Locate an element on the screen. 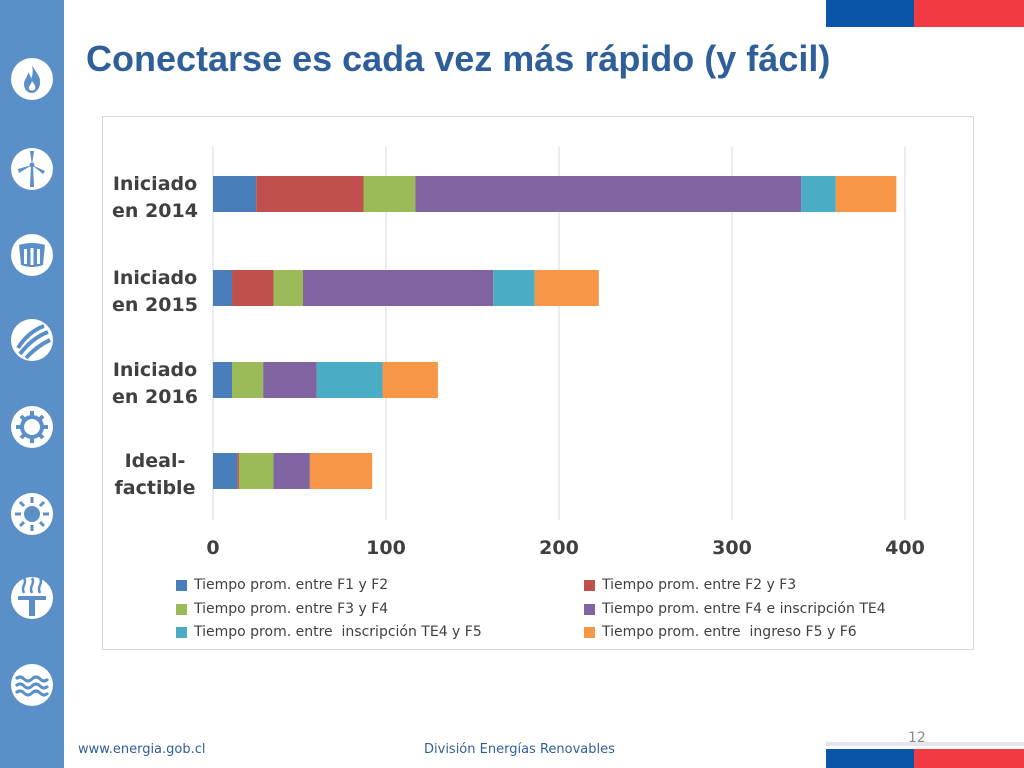 The image size is (1024, 768). y-category-label-3-1: factible is located at coordinates (155, 488).